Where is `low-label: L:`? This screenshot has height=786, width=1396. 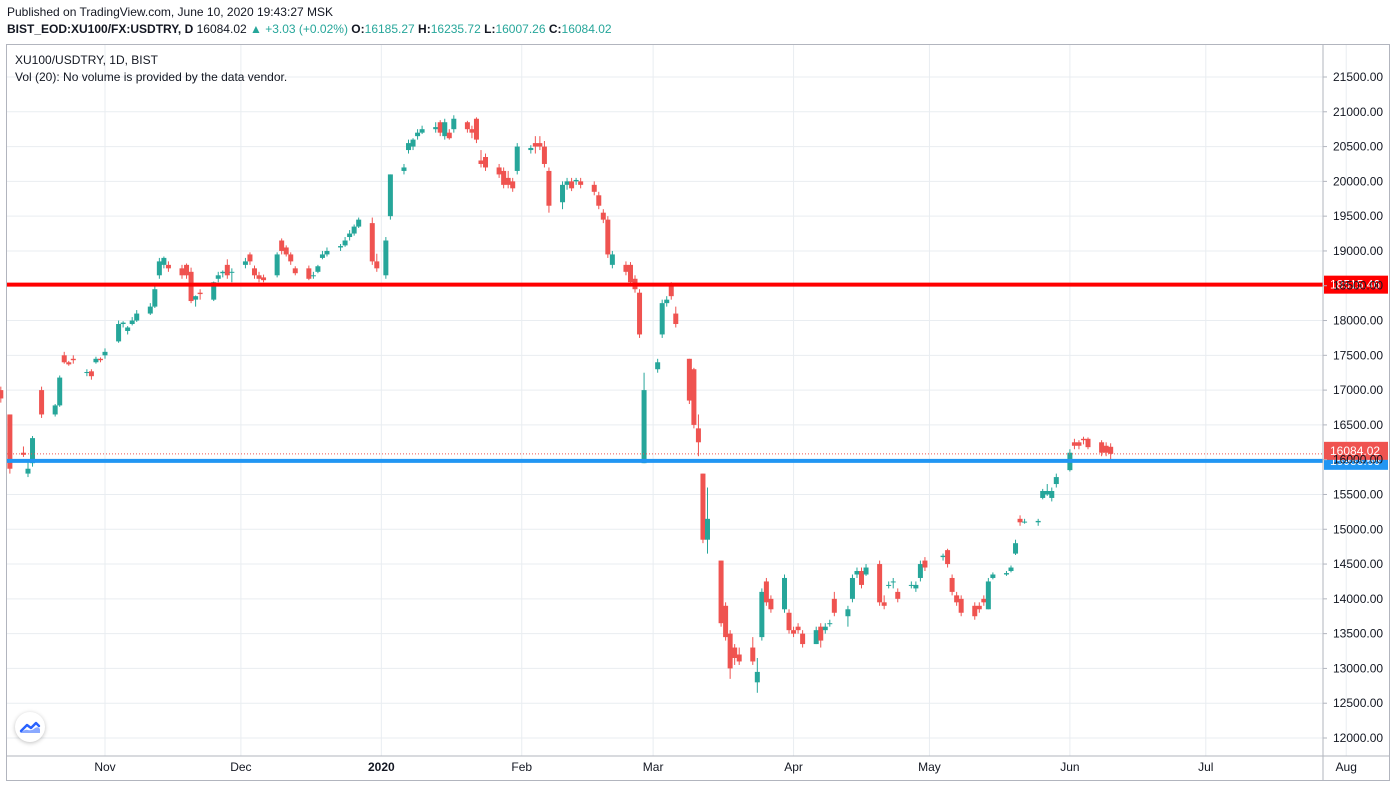 low-label: L: is located at coordinates (490, 29).